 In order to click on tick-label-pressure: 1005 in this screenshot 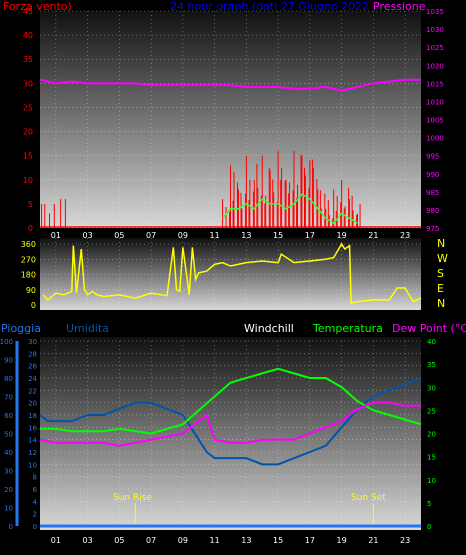, I will do `click(435, 121)`.